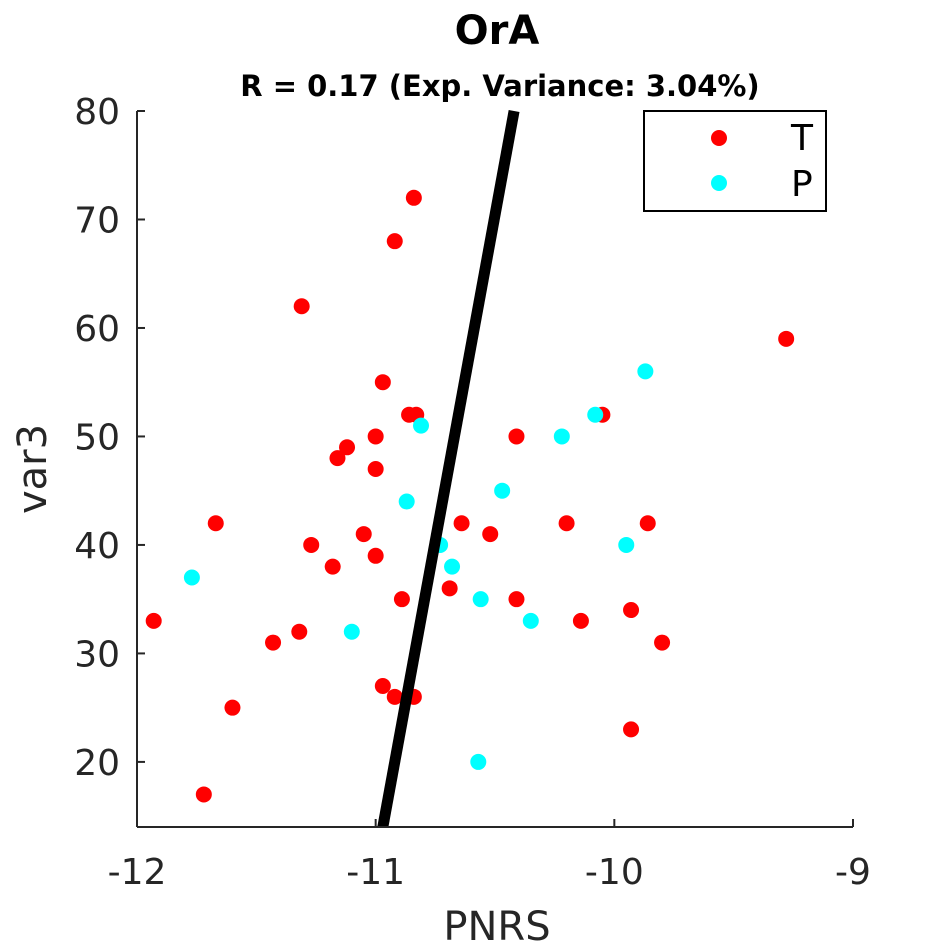 The image size is (945, 945). I want to click on legend-label-p: P, so click(802, 184).